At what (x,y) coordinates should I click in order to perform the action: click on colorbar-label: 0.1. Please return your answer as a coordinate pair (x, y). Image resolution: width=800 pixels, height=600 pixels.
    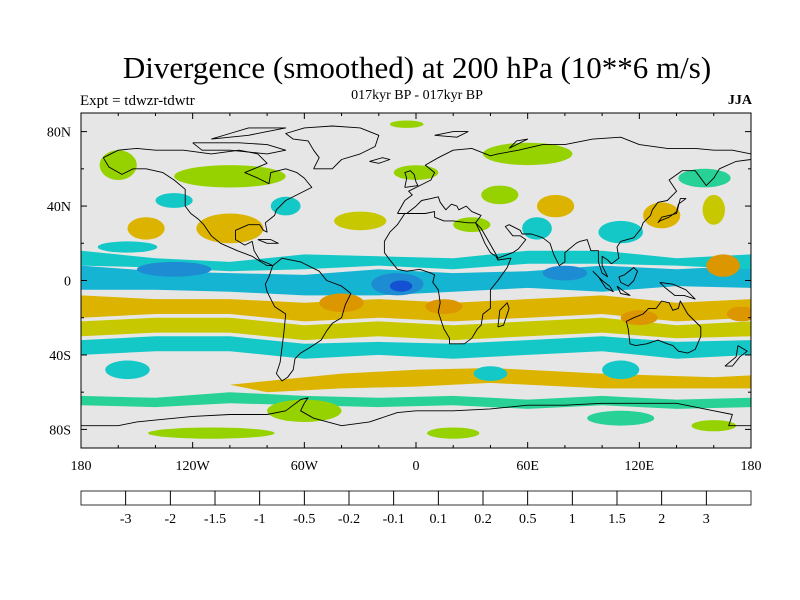
    Looking at the image, I should click on (439, 519).